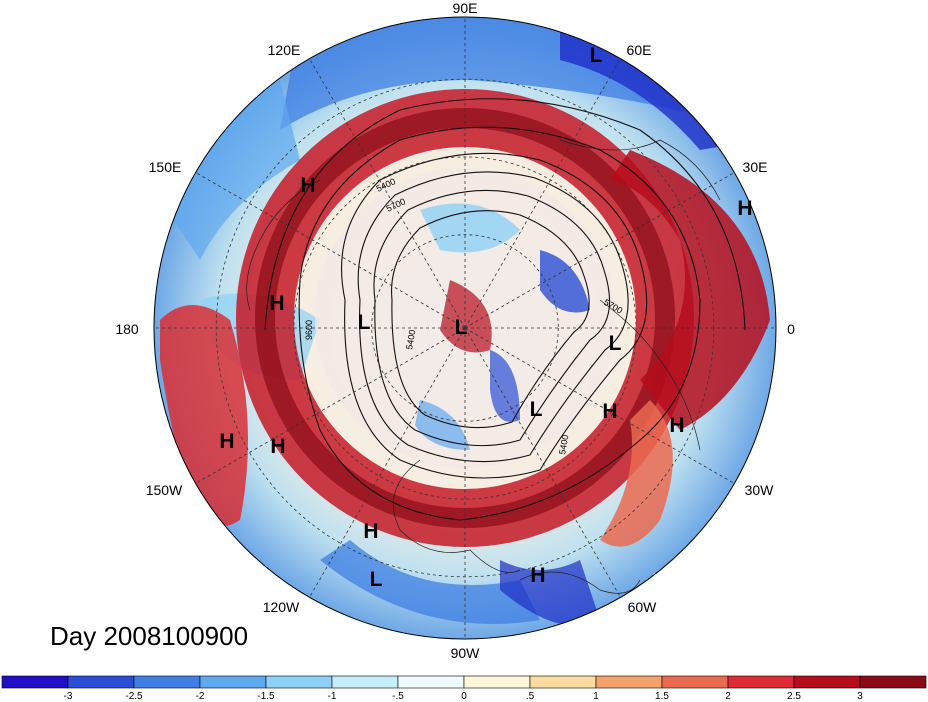 The width and height of the screenshot is (928, 702). What do you see at coordinates (860, 696) in the screenshot?
I see `colorbar-tick-label: 3` at bounding box center [860, 696].